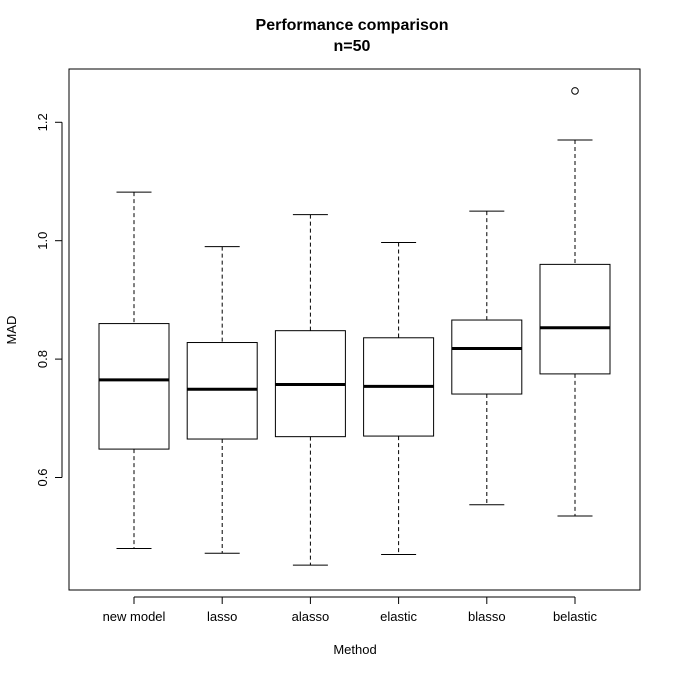 The image size is (676, 676). What do you see at coordinates (42, 477) in the screenshot?
I see `y-tick-label: 0.6` at bounding box center [42, 477].